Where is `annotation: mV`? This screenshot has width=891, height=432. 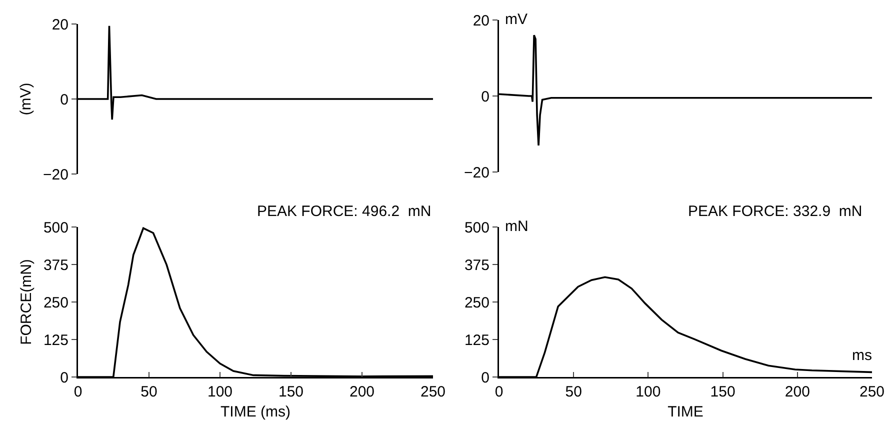
annotation: mV is located at coordinates (516, 19).